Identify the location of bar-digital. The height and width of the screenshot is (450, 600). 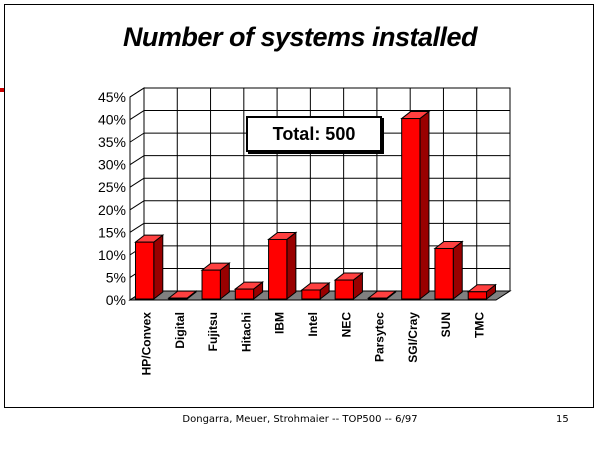
(178, 298).